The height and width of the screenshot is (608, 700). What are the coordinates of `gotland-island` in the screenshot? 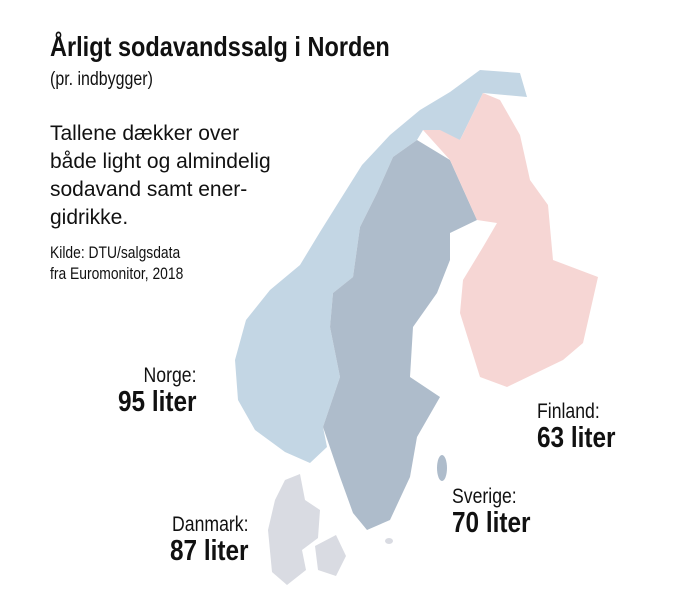 It's located at (442, 468).